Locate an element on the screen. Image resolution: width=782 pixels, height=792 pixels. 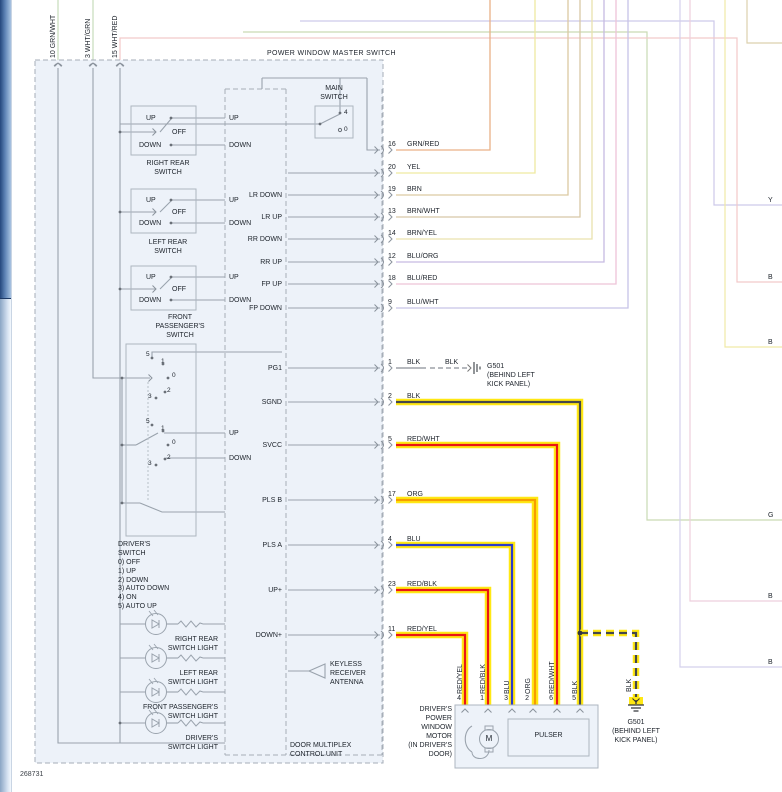
top-input-label: 3 WHT/GRN is located at coordinates (88, 38).